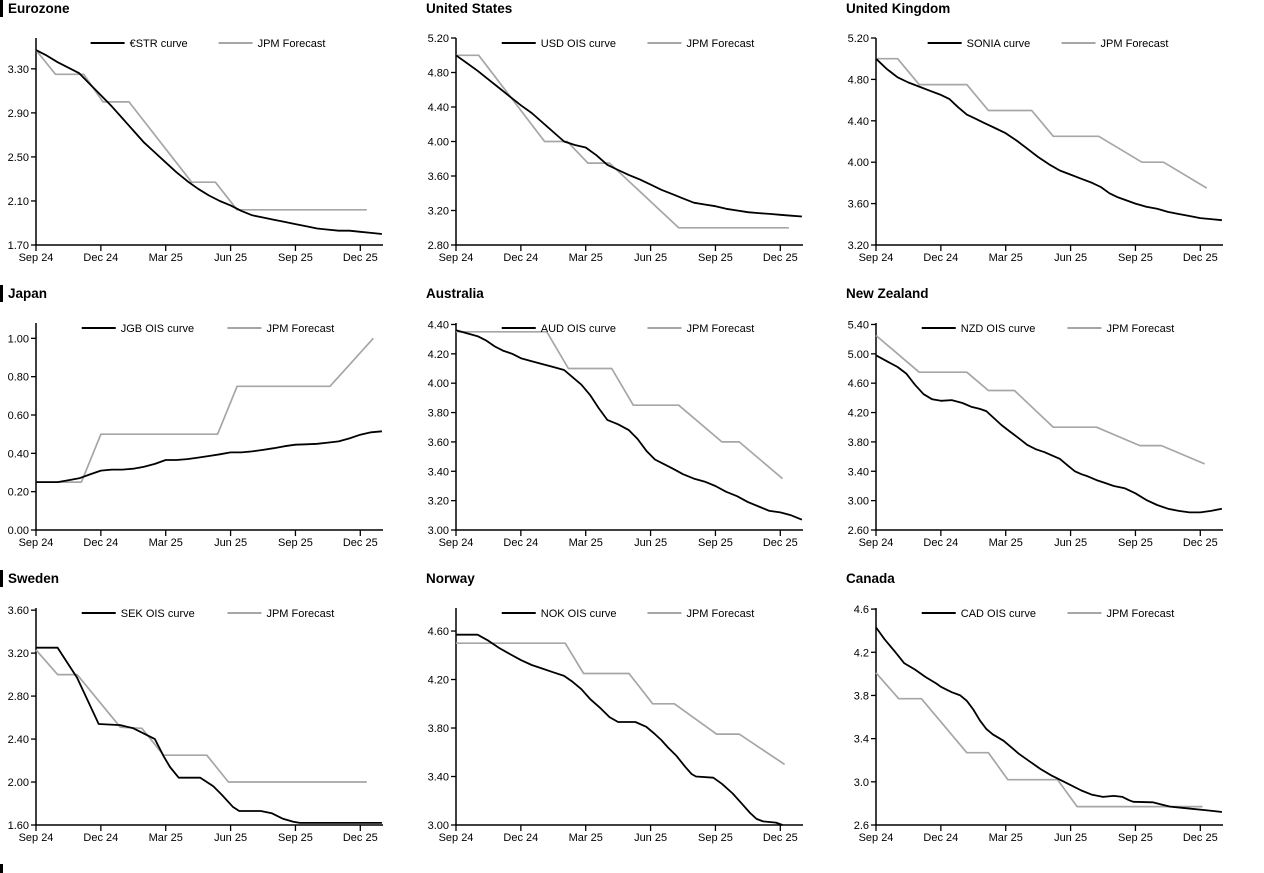 The image size is (1264, 873). I want to click on y-axis-tick-label: 5.20, so click(438, 39).